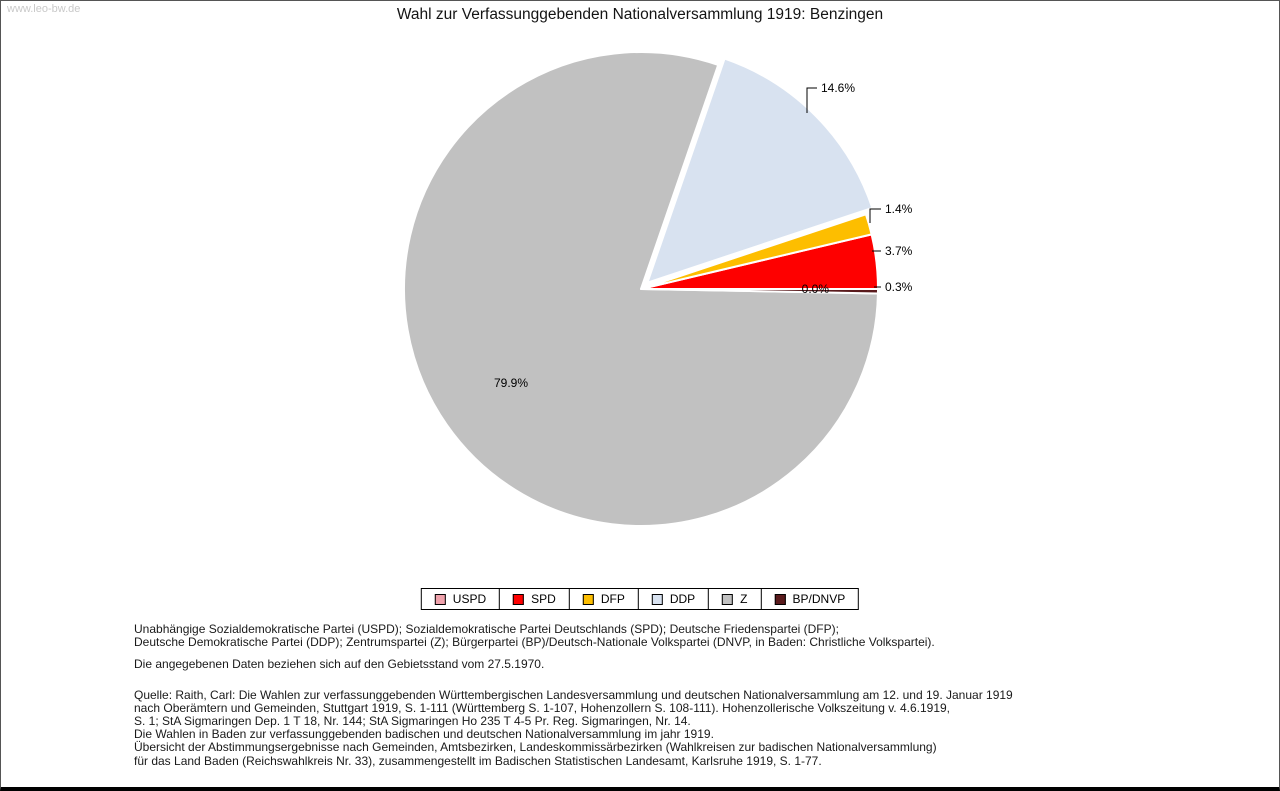 This screenshot has width=1280, height=791. I want to click on legend-swatch-z, so click(728, 599).